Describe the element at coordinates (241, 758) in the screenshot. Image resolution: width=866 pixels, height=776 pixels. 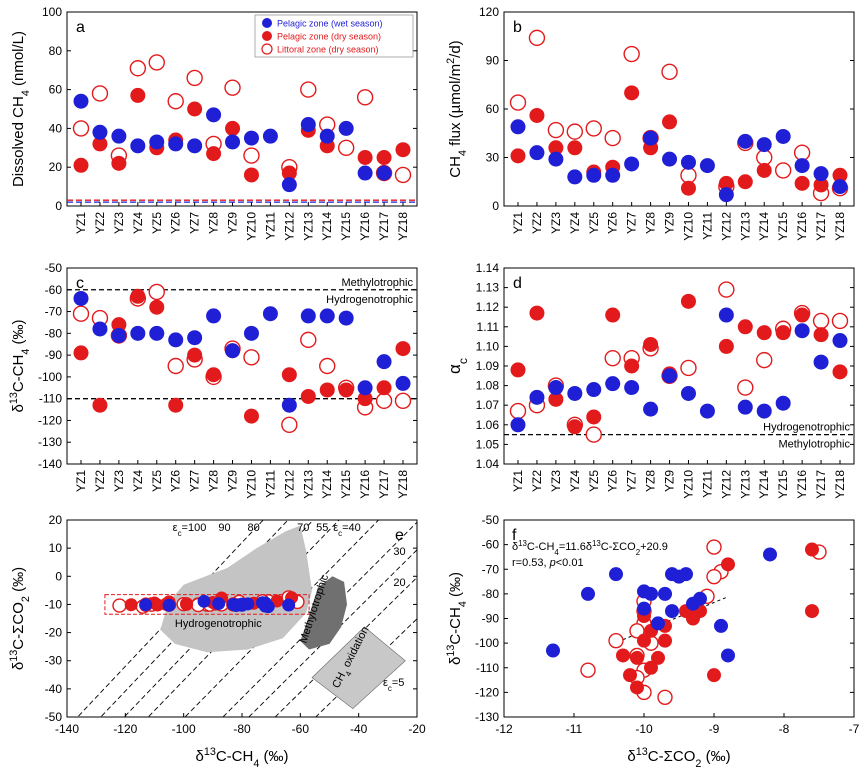
I see `x-axis-title: δ13C-CH4 (‰)` at that location.